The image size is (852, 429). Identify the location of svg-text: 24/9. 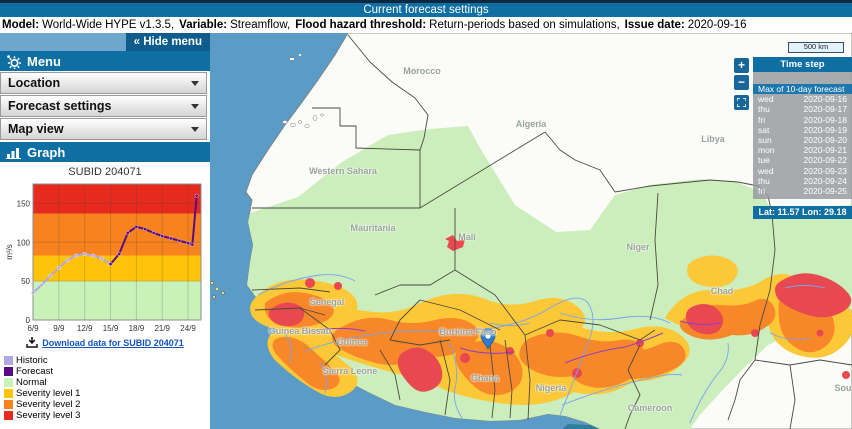
(188, 328).